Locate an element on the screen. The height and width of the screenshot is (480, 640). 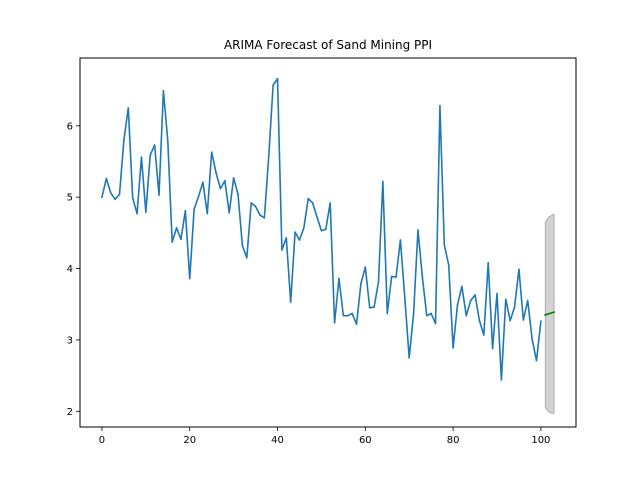
x-tick-label: 20 is located at coordinates (189, 440).